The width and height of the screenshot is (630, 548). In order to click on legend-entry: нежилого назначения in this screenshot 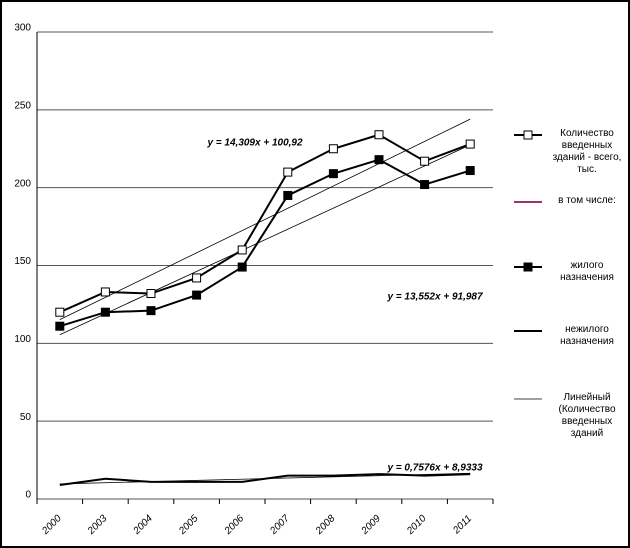, I will do `click(570, 336)`.